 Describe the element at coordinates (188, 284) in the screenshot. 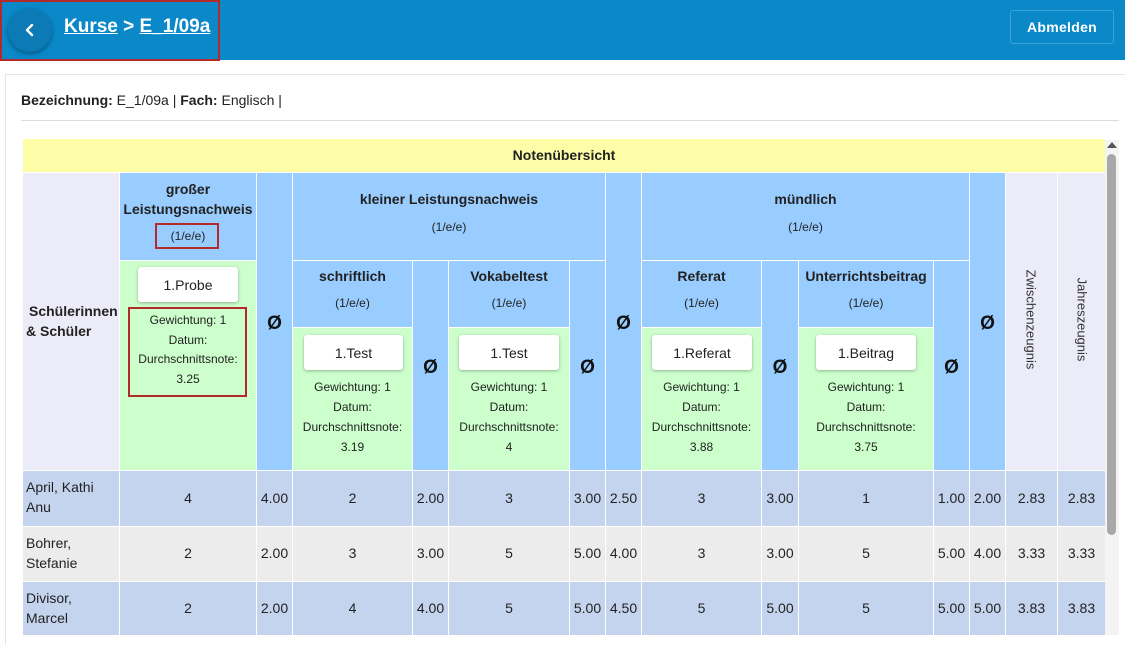

I see `exam-button-probe: 1.Probe` at that location.